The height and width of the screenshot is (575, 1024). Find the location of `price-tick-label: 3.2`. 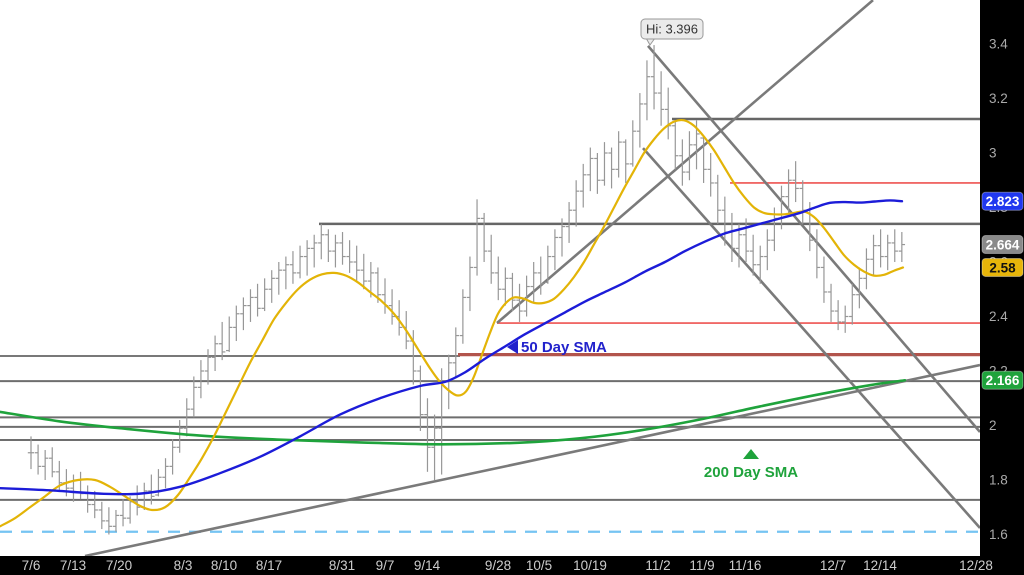

price-tick-label: 3.2 is located at coordinates (998, 98).